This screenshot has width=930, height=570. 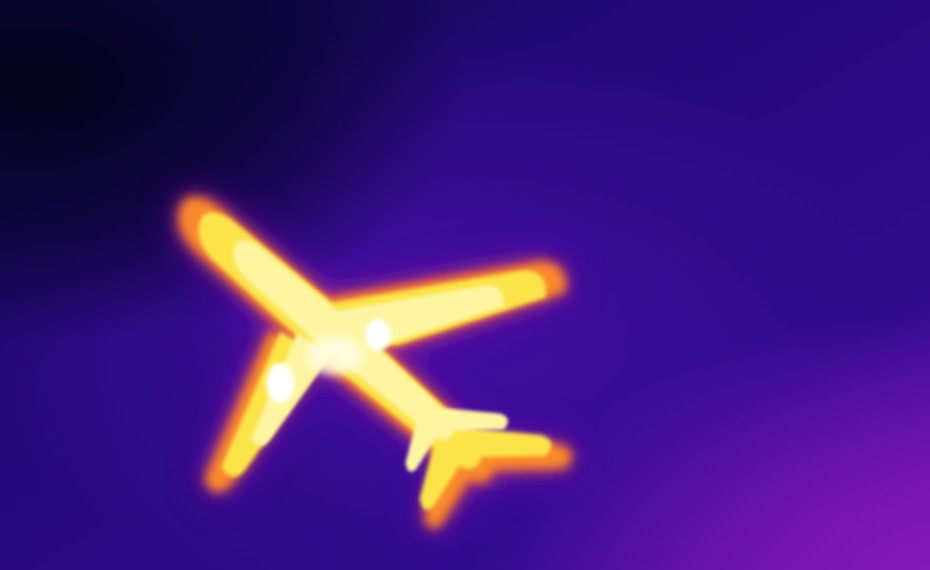 I want to click on right-engine-hotspot, so click(x=378, y=335).